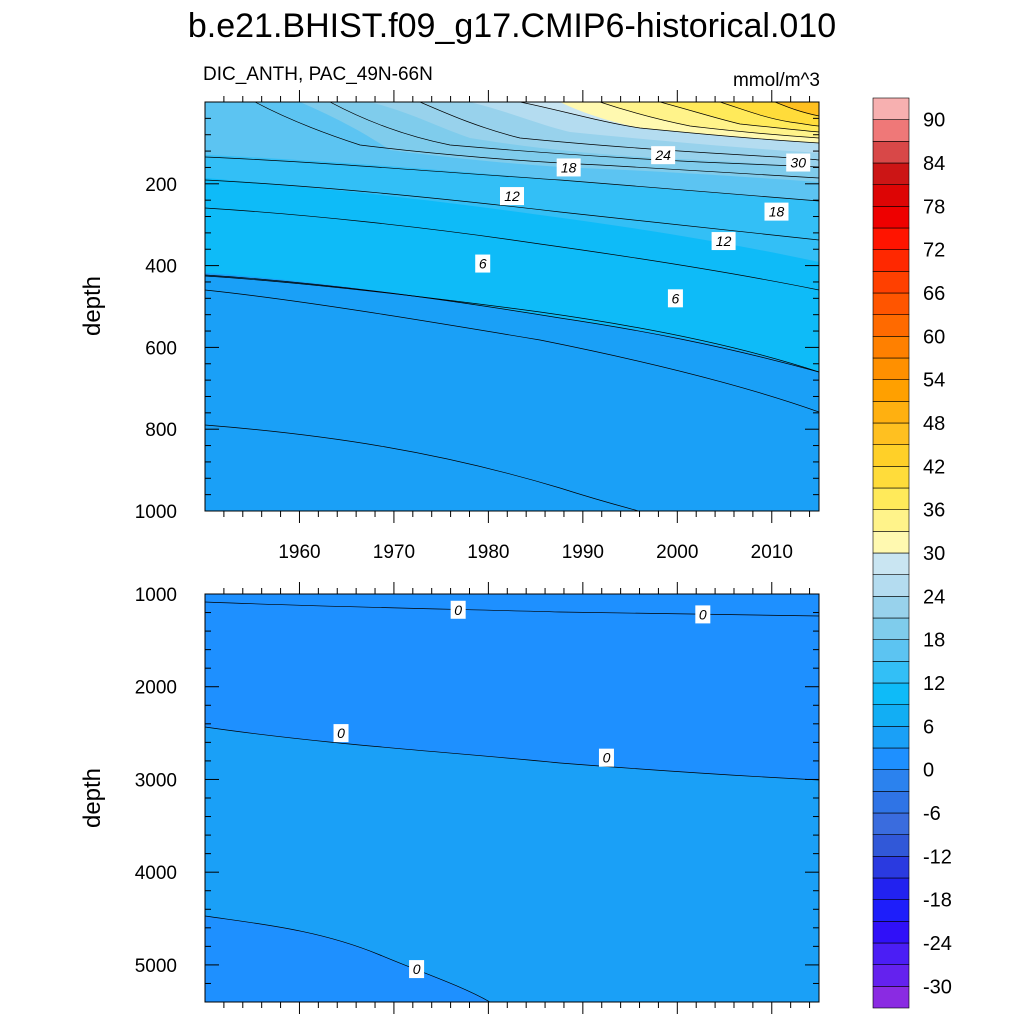 Image resolution: width=1024 pixels, height=1024 pixels. I want to click on colorbar-label: -24, so click(937, 944).